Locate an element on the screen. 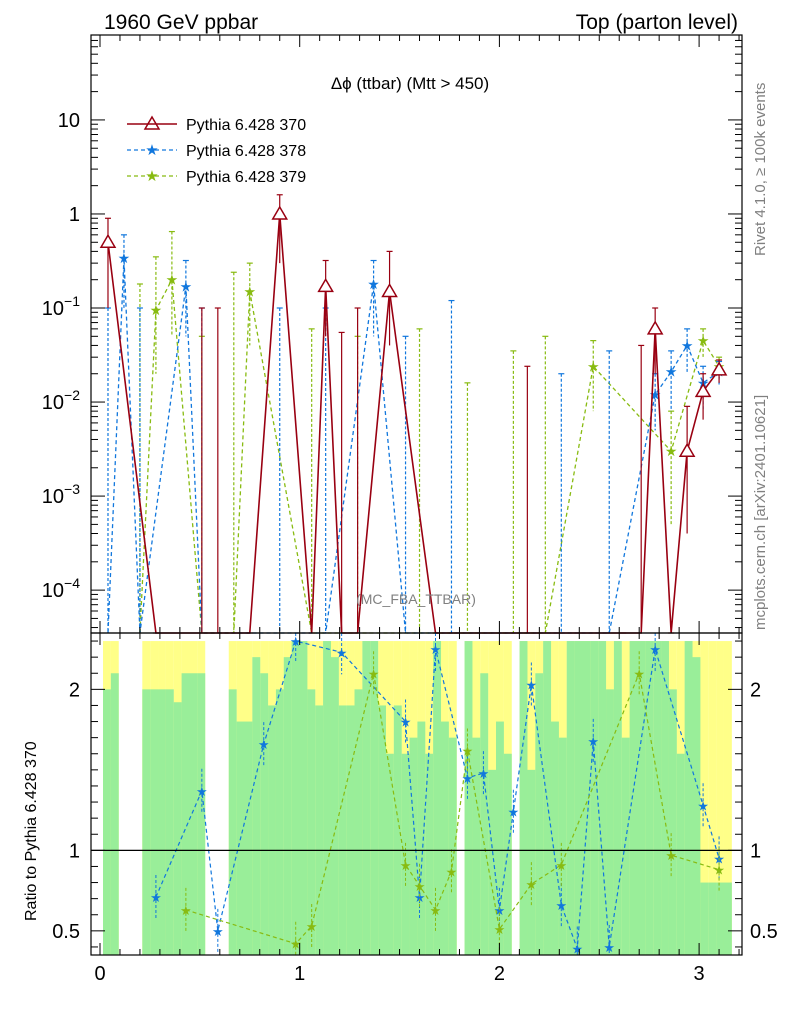  ratio-tick-label-left: 1 is located at coordinates (74, 851).